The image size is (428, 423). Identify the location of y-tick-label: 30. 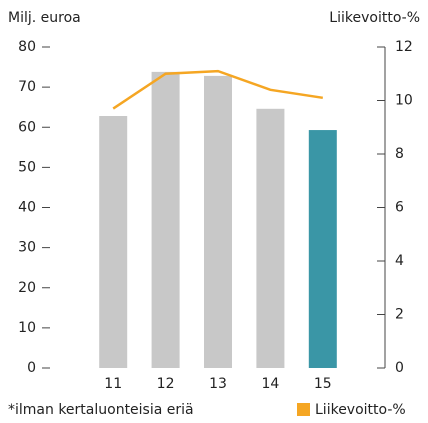
(27, 248).